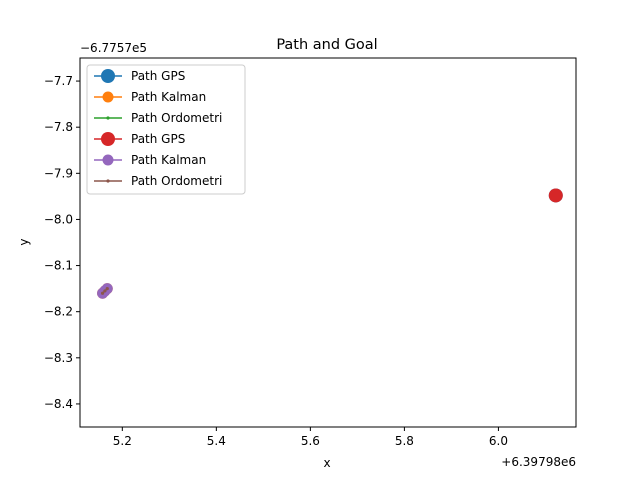 This screenshot has width=640, height=480. Describe the element at coordinates (498, 441) in the screenshot. I see `x-tick-label: 6.0` at that location.